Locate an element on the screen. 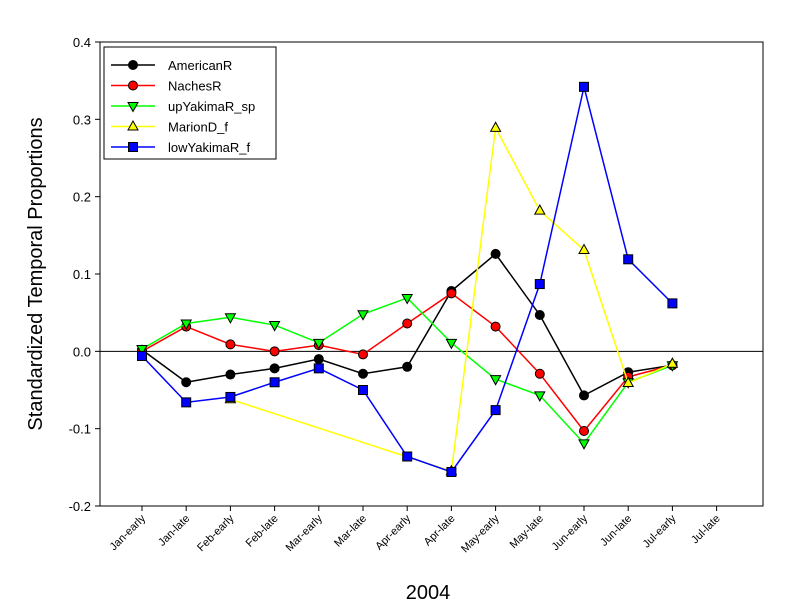  x-tick-label: Jan-late is located at coordinates (174, 531).